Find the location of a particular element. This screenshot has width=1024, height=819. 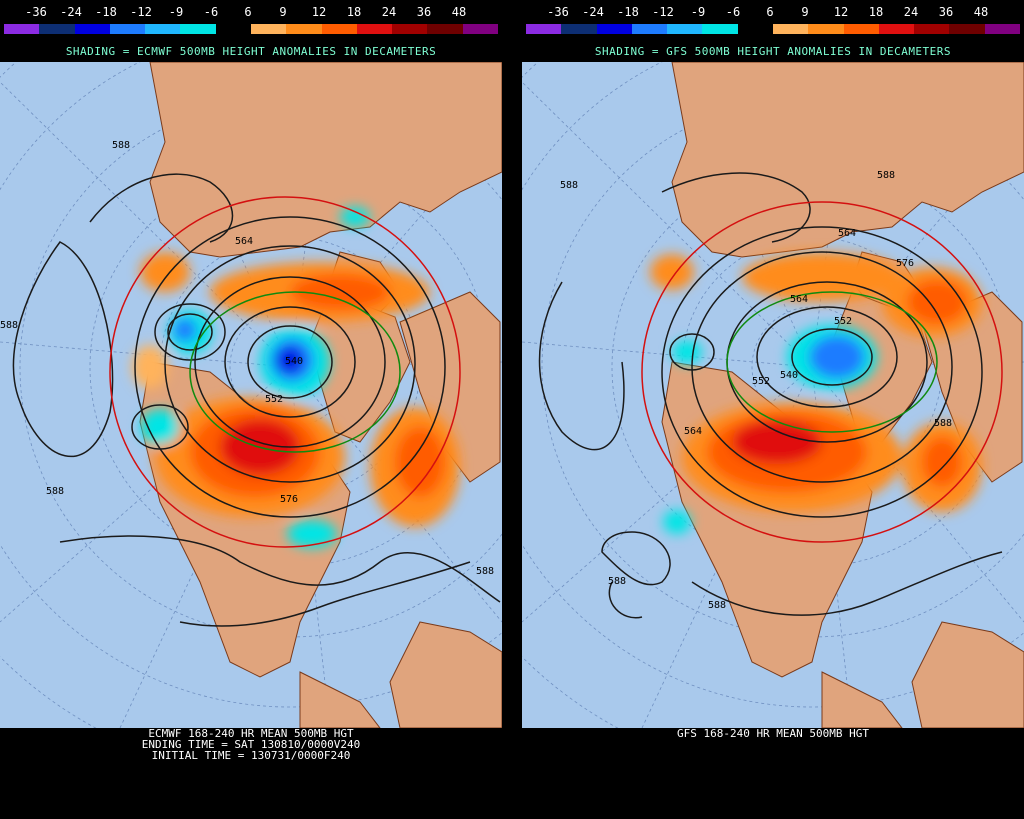

asia-land is located at coordinates (325, 160).